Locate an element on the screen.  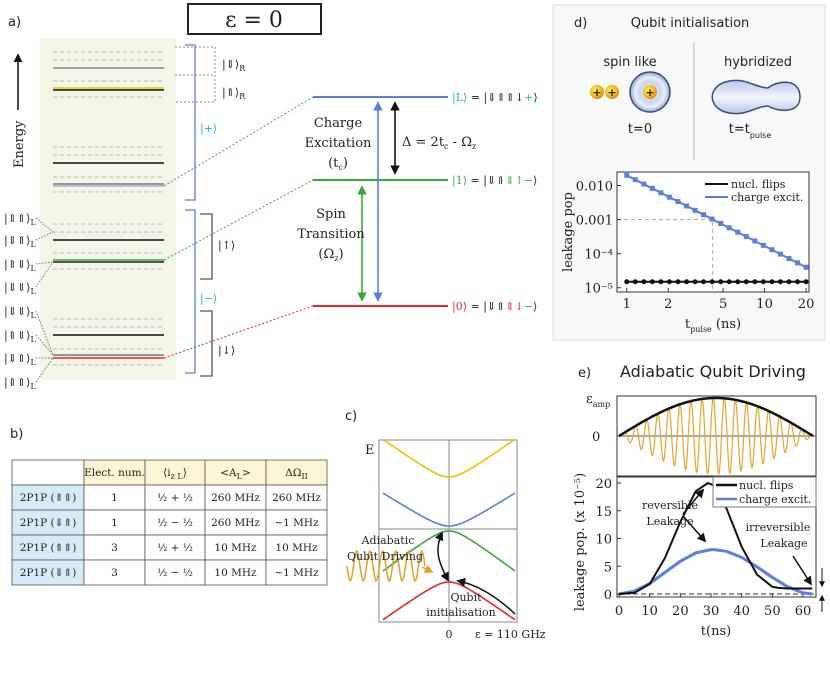
c-x-epsilon: ε = 110 GHz is located at coordinates (510, 634).